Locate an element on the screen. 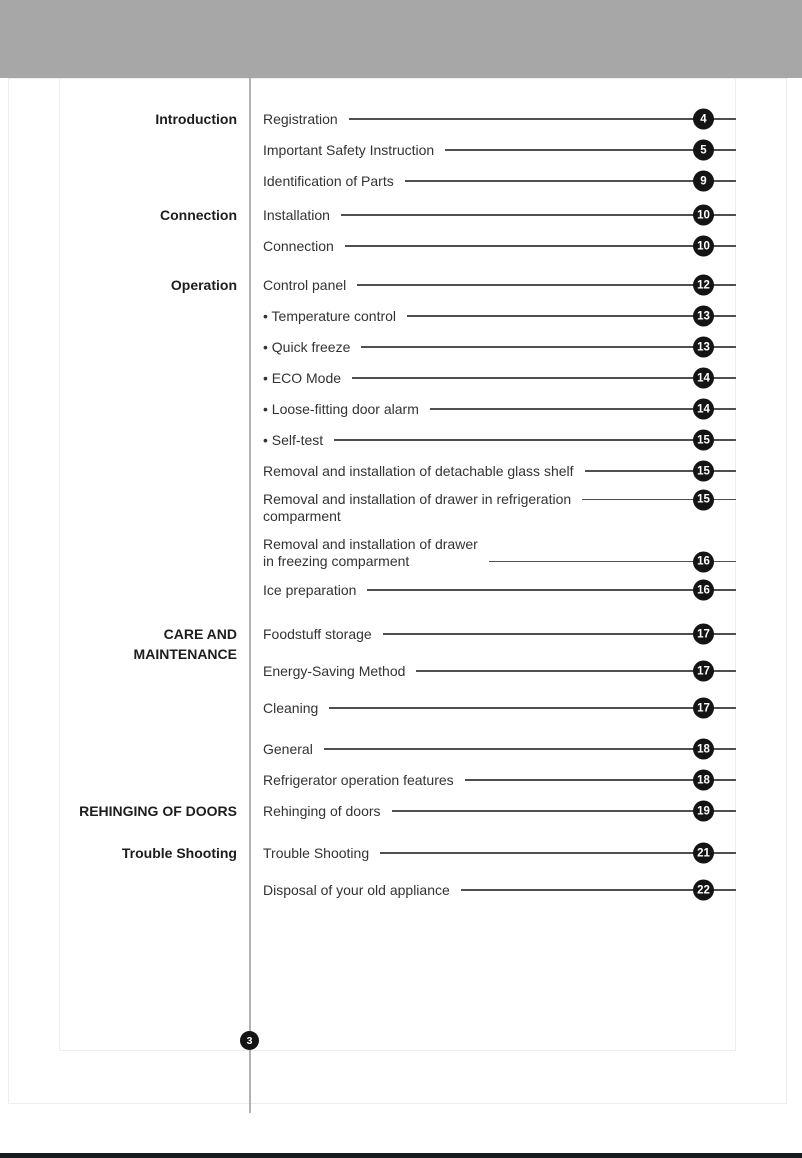 The image size is (802, 1158). page-number-badge: 22 is located at coordinates (703, 890).